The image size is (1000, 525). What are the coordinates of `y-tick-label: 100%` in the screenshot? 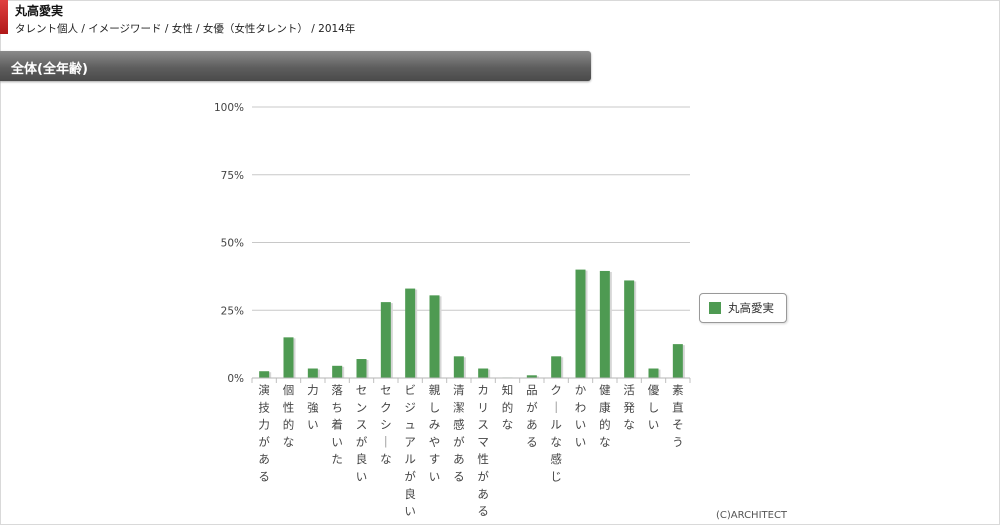 It's located at (229, 108).